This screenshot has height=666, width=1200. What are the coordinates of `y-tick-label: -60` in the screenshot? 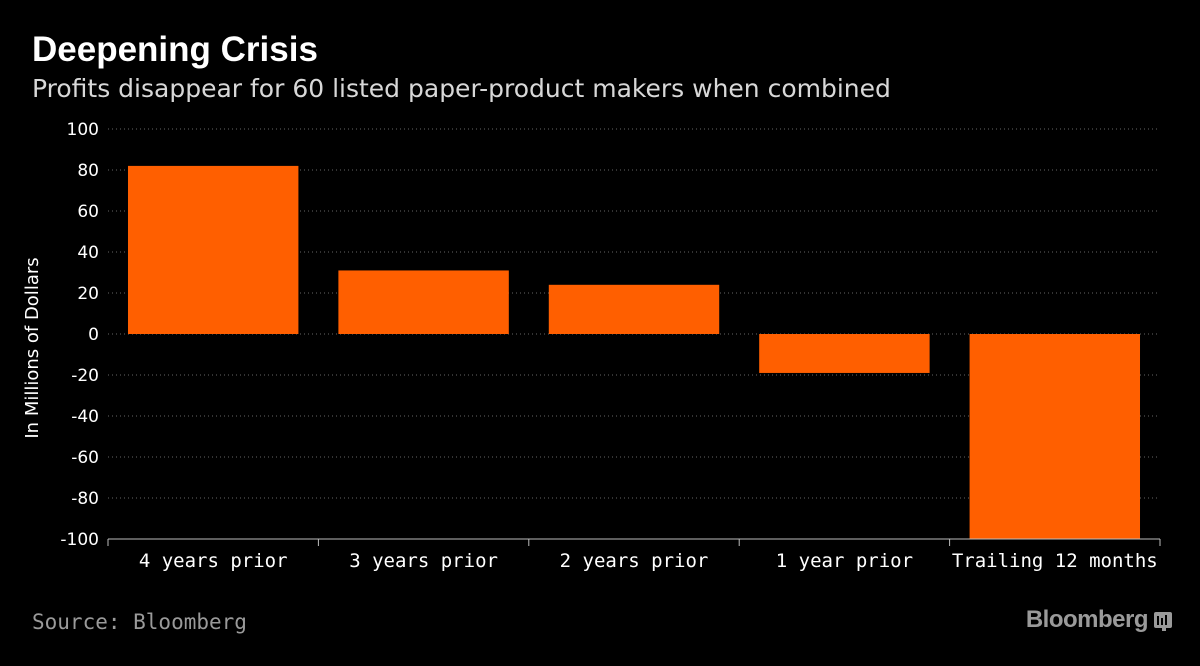 It's located at (85, 458).